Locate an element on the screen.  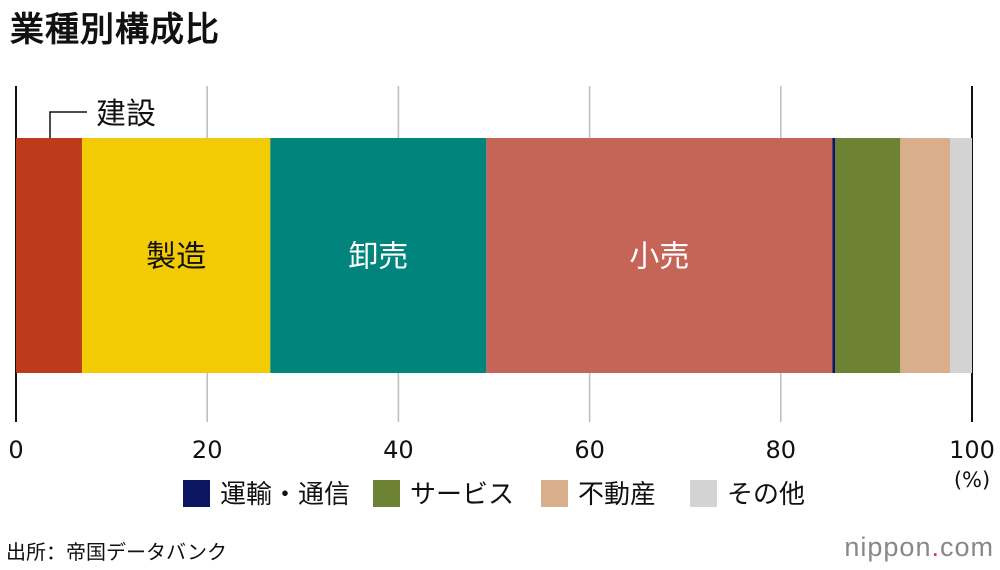
x-tick-label: 100 is located at coordinates (972, 450).